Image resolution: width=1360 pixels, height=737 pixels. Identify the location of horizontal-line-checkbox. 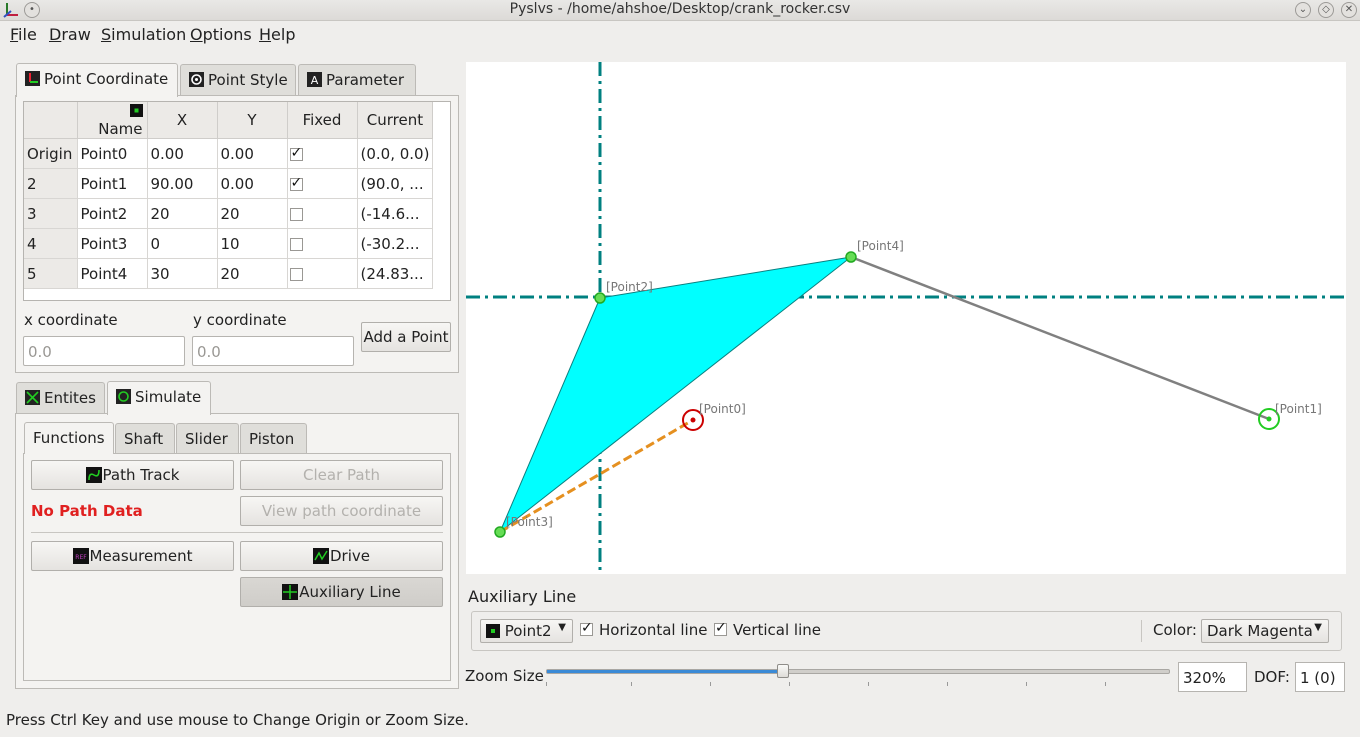
(586, 628).